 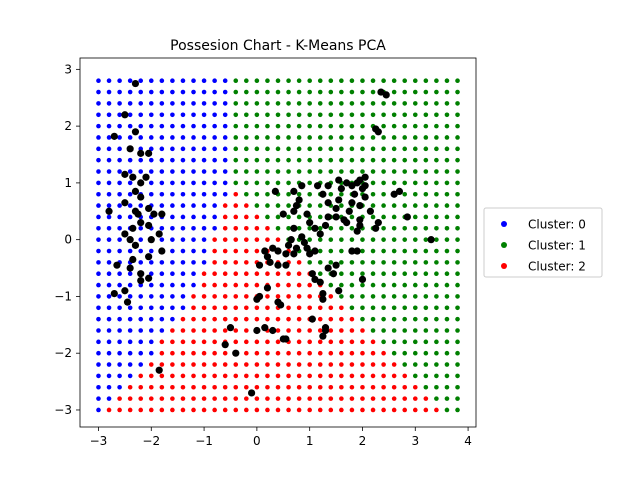 I want to click on legend-marker, so click(x=504, y=266).